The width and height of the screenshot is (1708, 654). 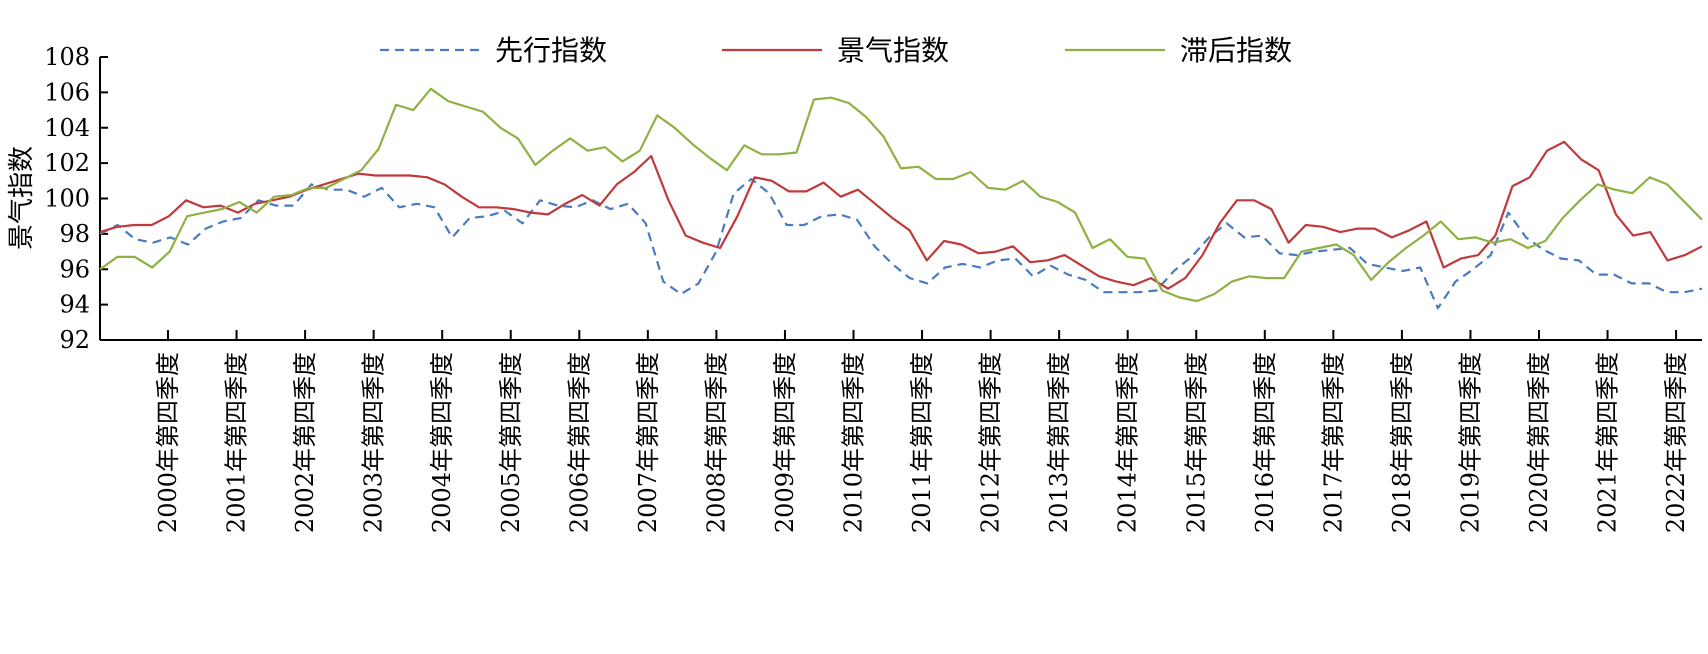 I want to click on x-tick-label: 2005年第四季度, so click(x=511, y=442).